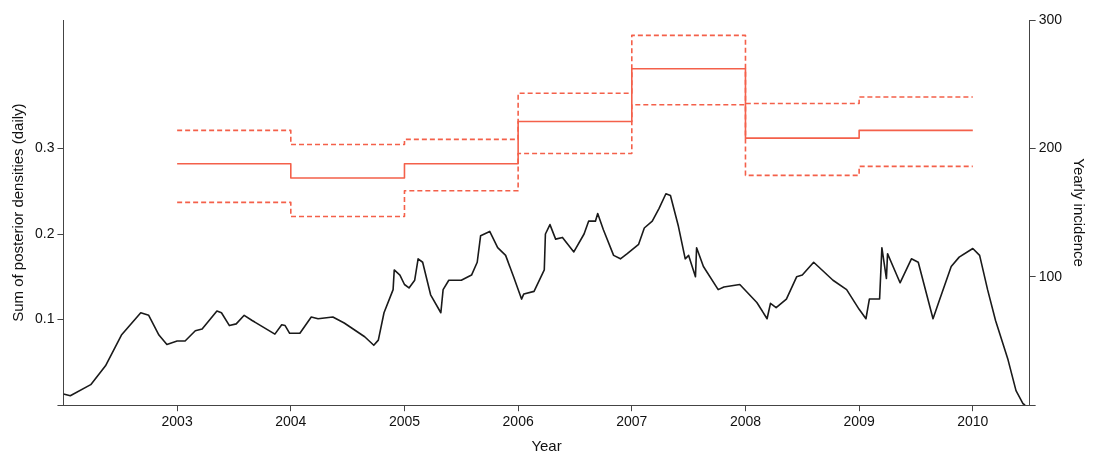 The height and width of the screenshot is (462, 1099). I want to click on y-tick-label: 0.1, so click(44, 318).